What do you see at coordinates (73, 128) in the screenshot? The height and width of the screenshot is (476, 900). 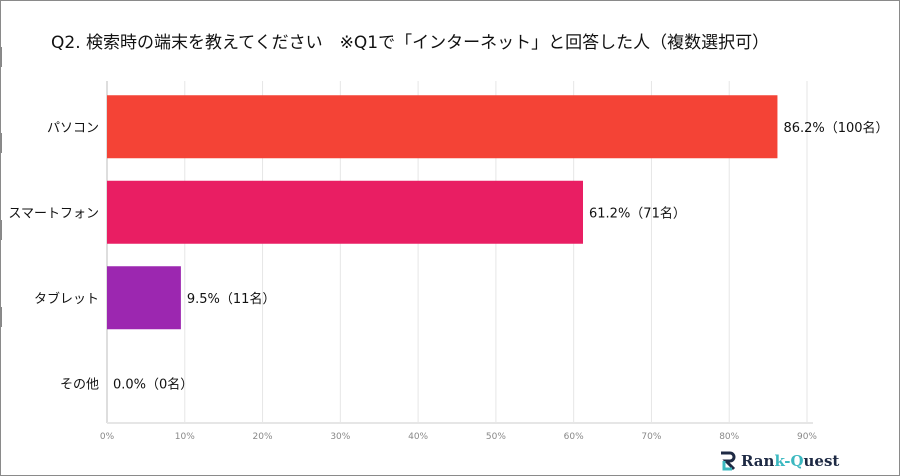 I see `category-label: パソコン` at bounding box center [73, 128].